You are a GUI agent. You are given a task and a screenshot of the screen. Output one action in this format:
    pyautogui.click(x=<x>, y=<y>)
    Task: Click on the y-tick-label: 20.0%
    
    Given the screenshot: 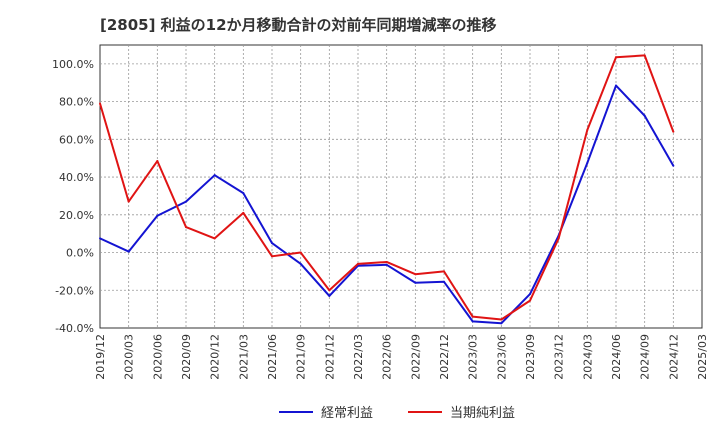 What is the action you would take?
    pyautogui.click(x=76, y=215)
    